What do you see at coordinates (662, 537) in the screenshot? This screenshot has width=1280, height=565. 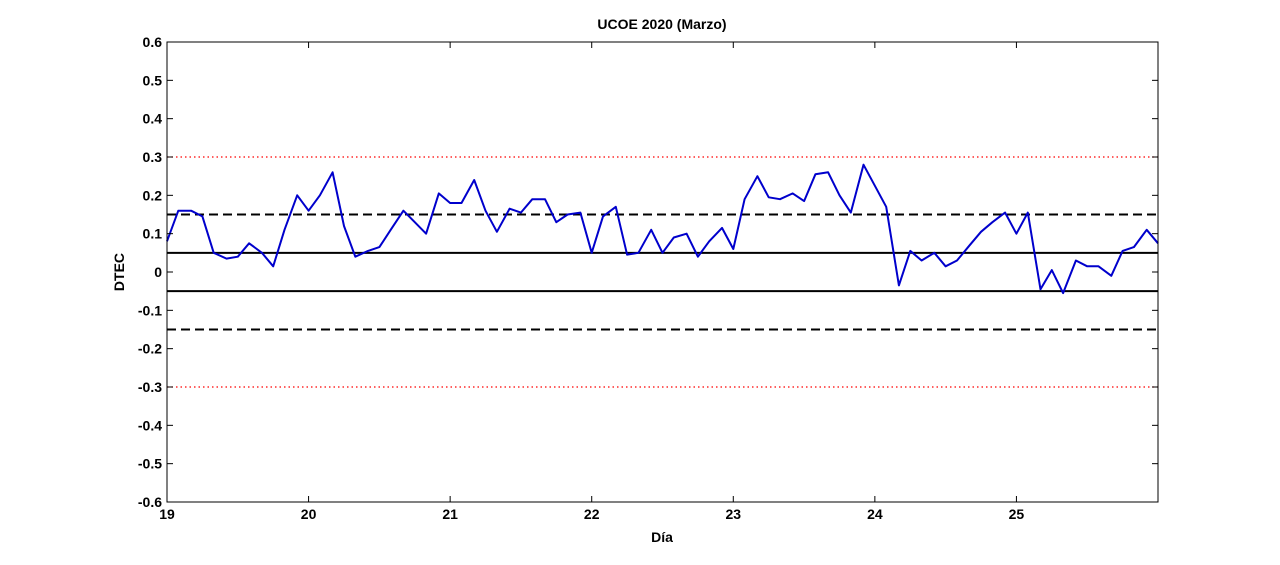 I see `x-axis-label: Día` at bounding box center [662, 537].